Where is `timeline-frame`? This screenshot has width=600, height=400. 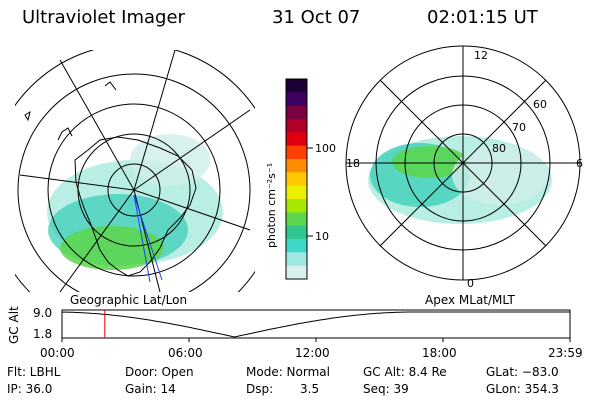 timeline-frame is located at coordinates (316, 324).